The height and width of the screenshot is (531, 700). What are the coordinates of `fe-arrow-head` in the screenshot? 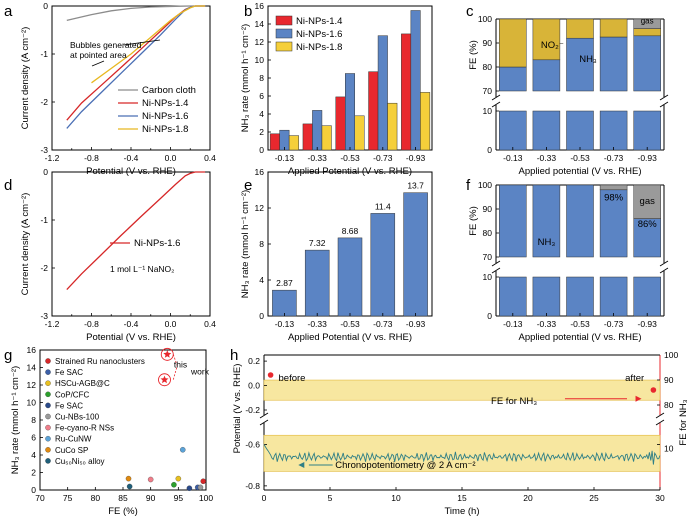 It's located at (638, 398).